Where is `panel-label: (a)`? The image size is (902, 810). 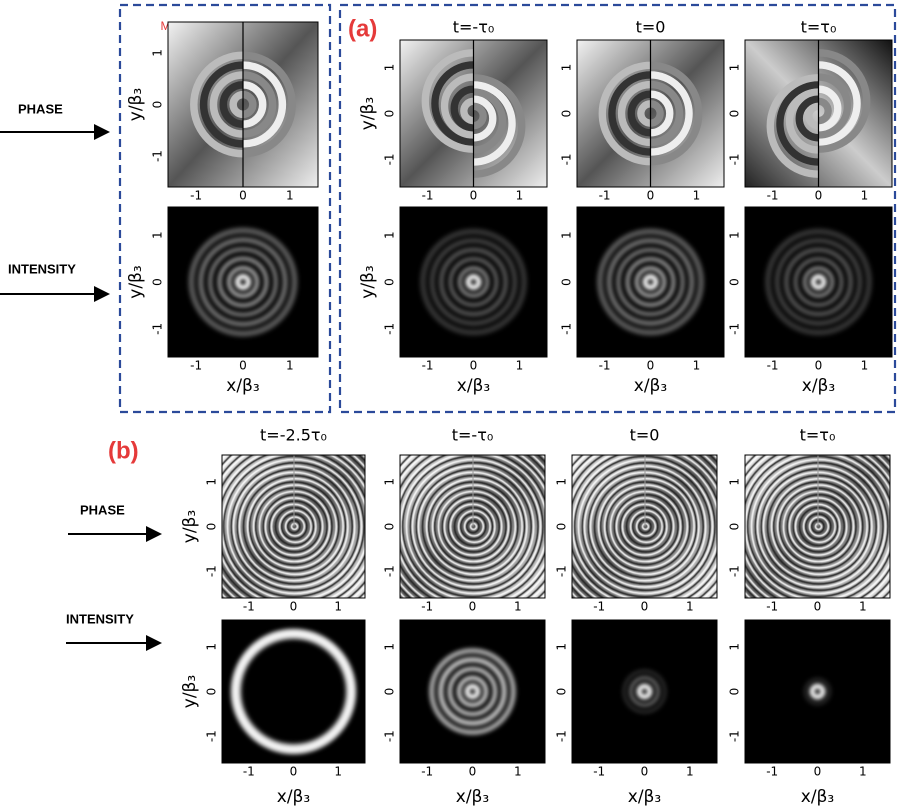 panel-label: (a) is located at coordinates (362, 28).